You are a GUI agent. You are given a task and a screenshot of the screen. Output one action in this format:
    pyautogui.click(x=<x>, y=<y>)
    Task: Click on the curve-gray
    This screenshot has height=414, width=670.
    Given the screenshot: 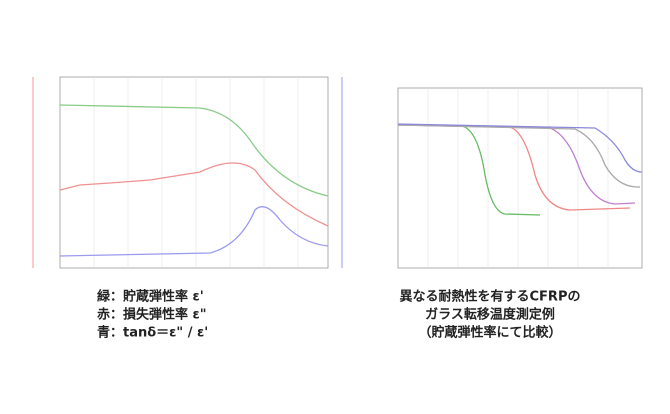 What is the action you would take?
    pyautogui.click(x=519, y=156)
    